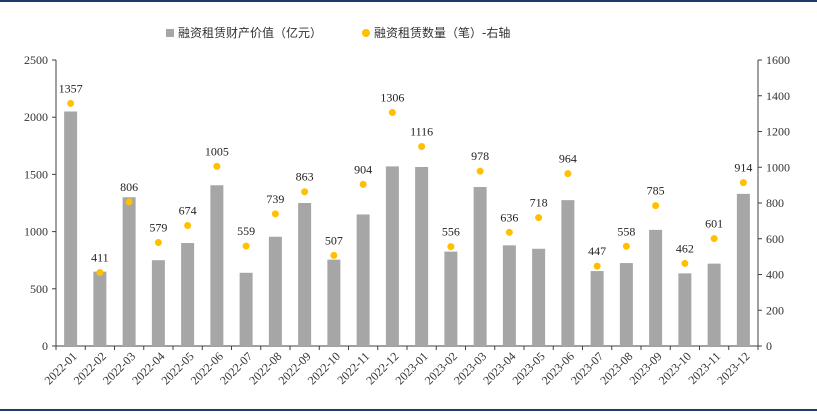 The image size is (817, 418). I want to click on legend-label-dot-series: 融资租赁数量（笔）-右轴, so click(442, 33).